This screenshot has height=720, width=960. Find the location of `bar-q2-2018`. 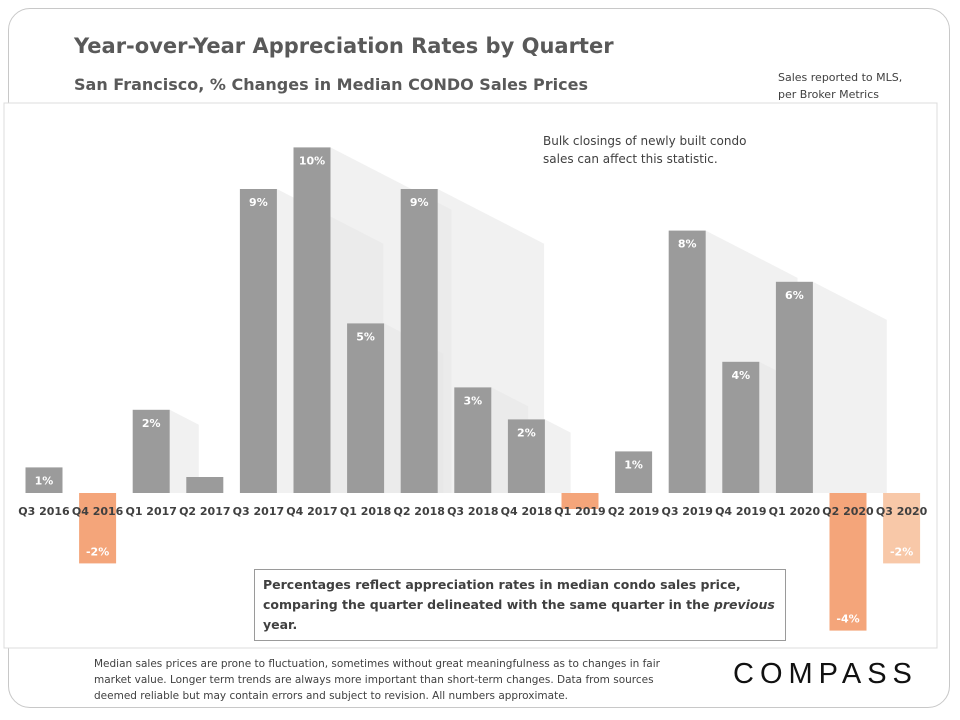

bar-q2-2018 is located at coordinates (419, 341).